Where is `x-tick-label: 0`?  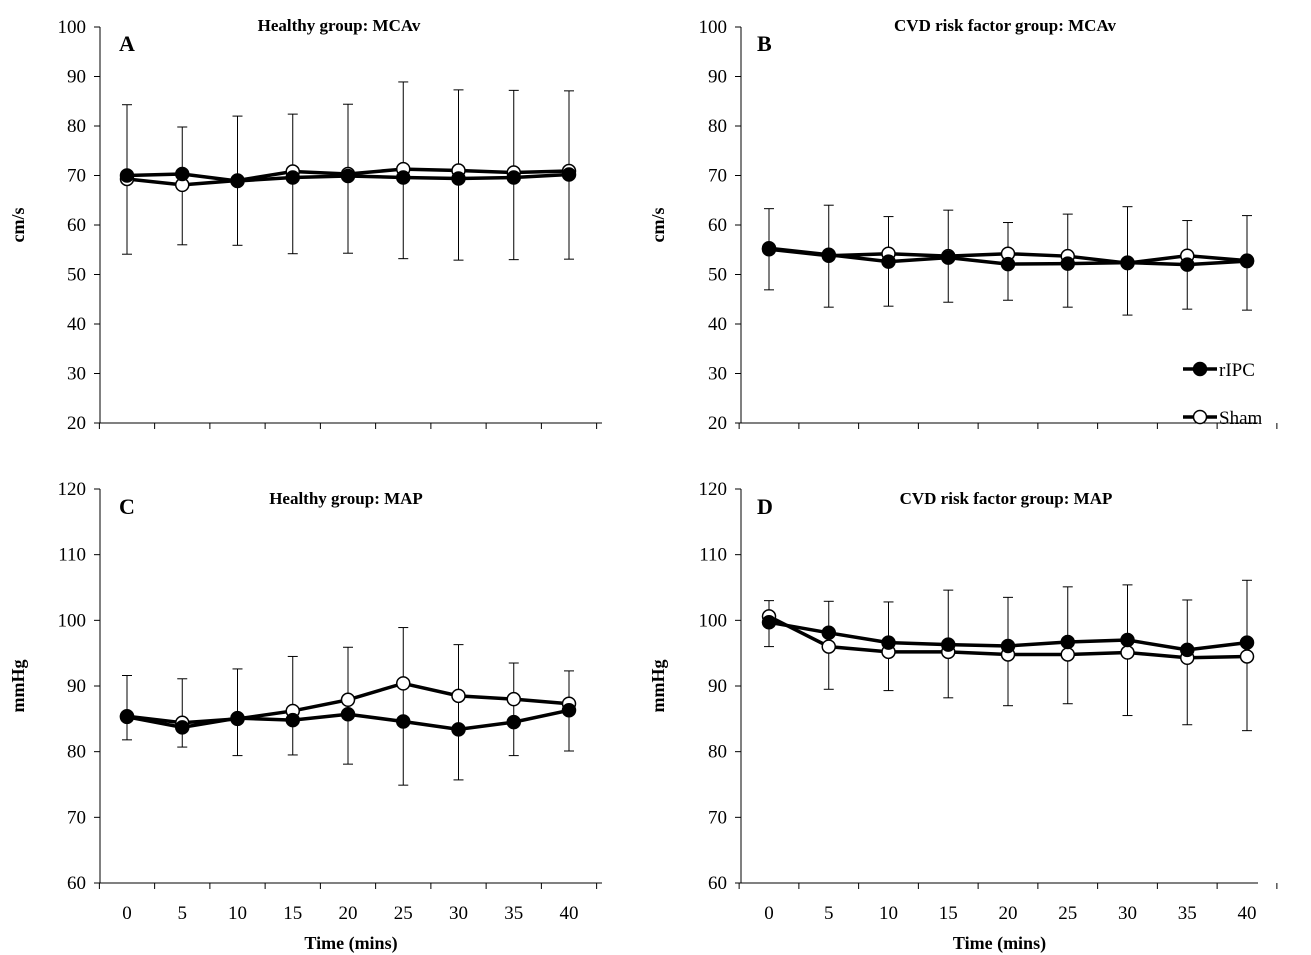 x-tick-label: 0 is located at coordinates (769, 913).